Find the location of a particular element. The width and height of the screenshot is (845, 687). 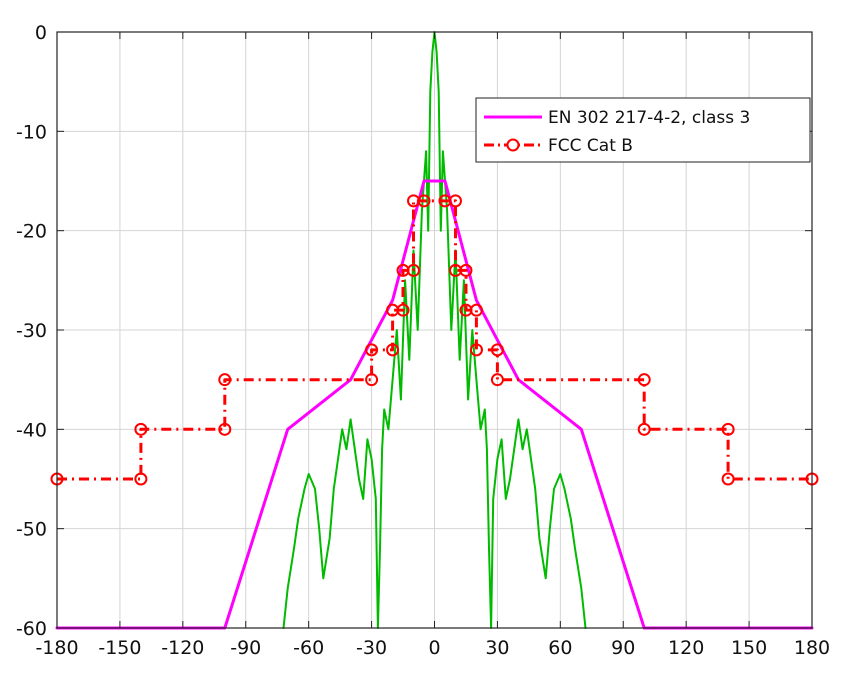

x-tick-label: 60 is located at coordinates (560, 648).